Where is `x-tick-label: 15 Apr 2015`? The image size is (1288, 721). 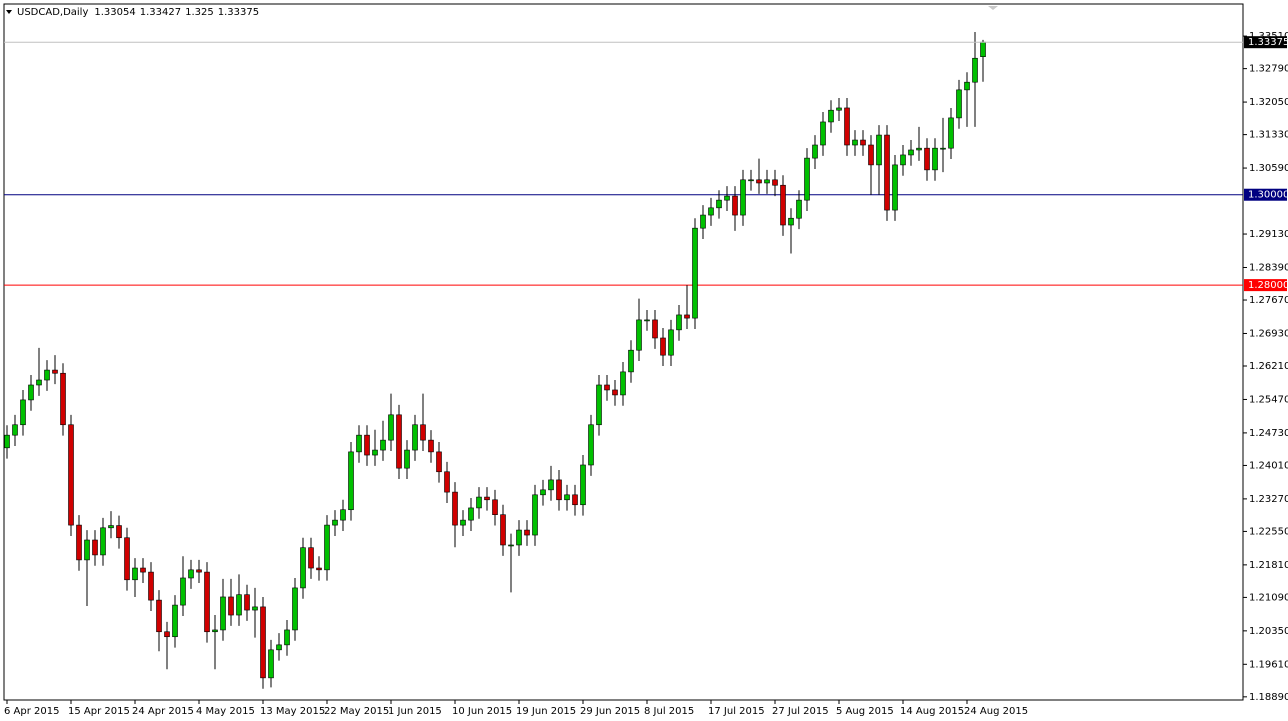 x-tick-label: 15 Apr 2015 is located at coordinates (99, 711).